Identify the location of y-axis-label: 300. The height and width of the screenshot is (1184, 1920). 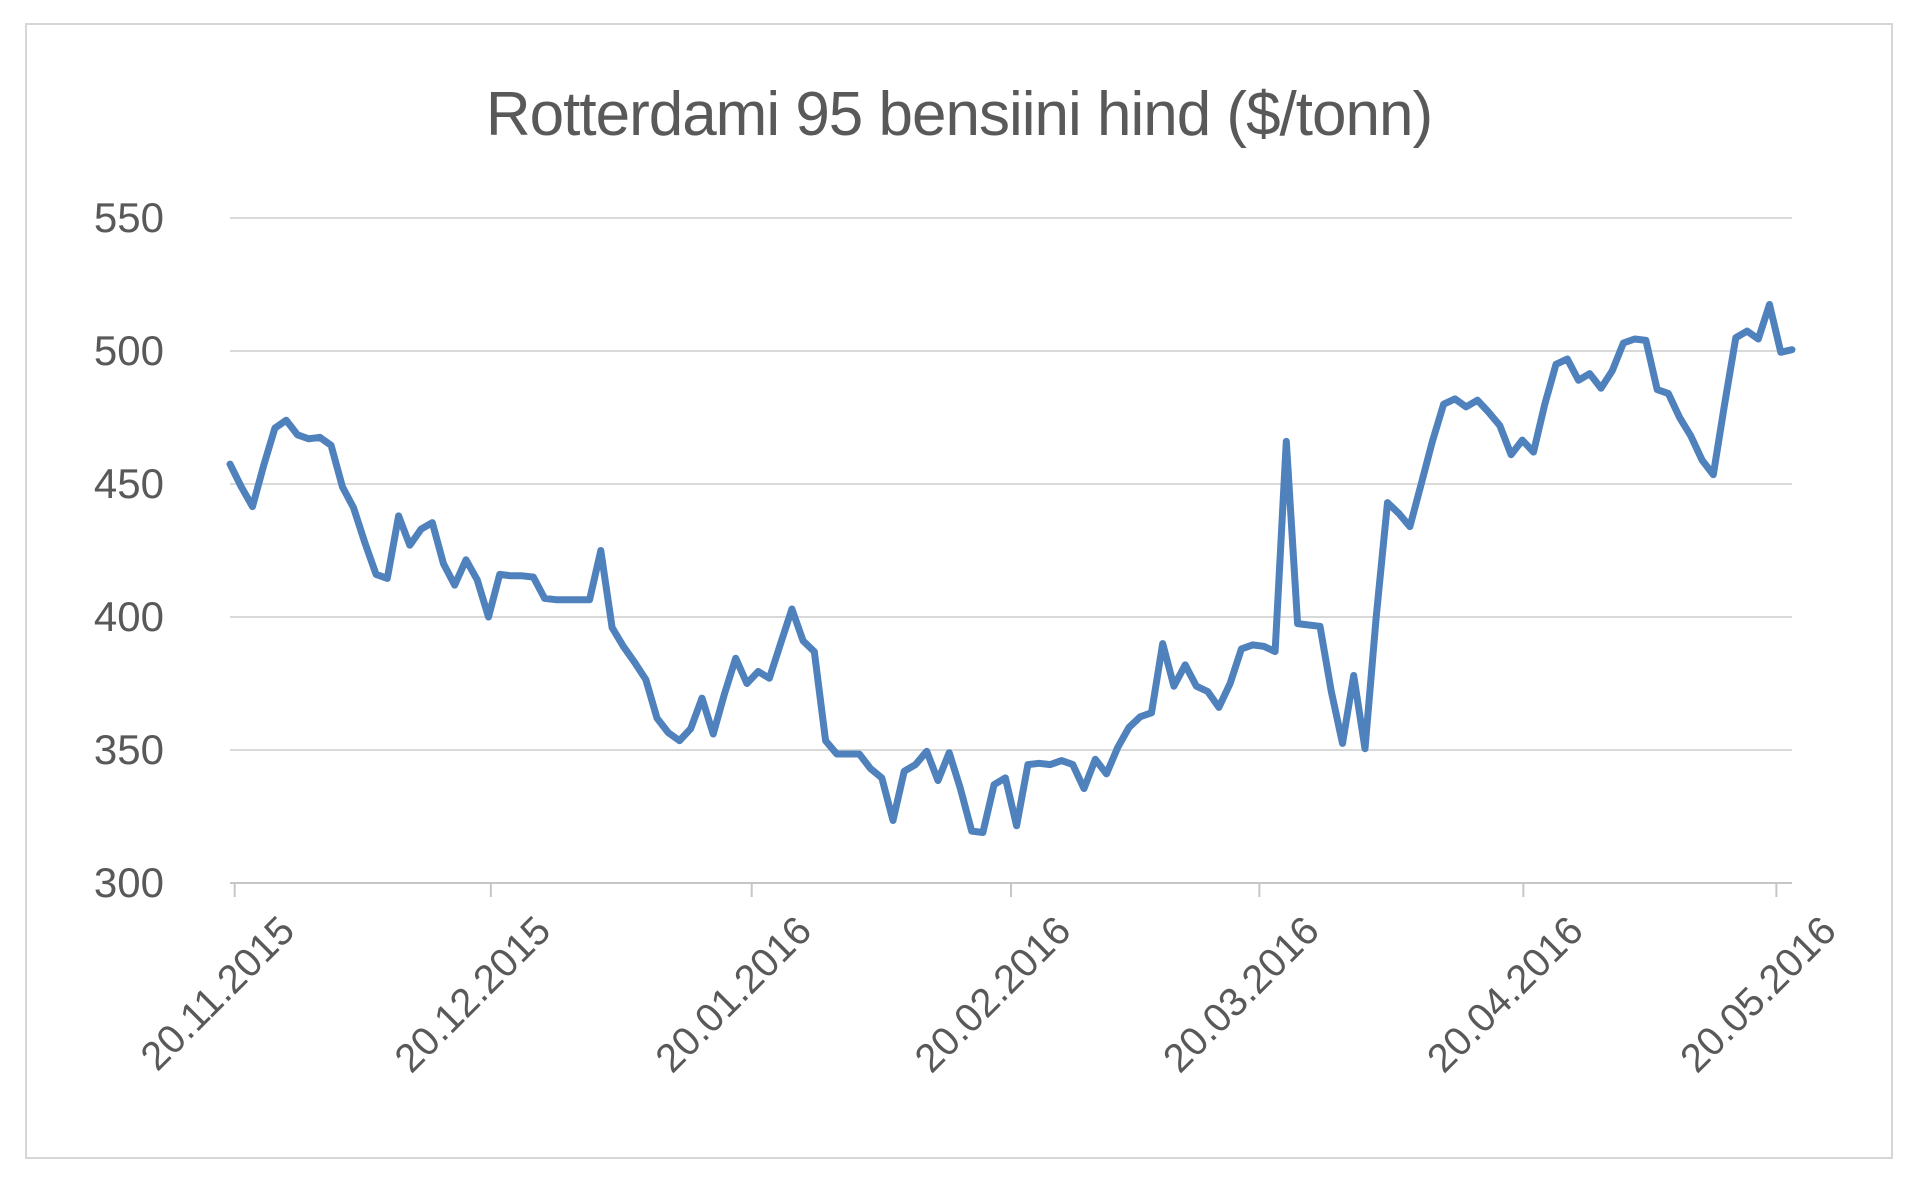
(129, 882).